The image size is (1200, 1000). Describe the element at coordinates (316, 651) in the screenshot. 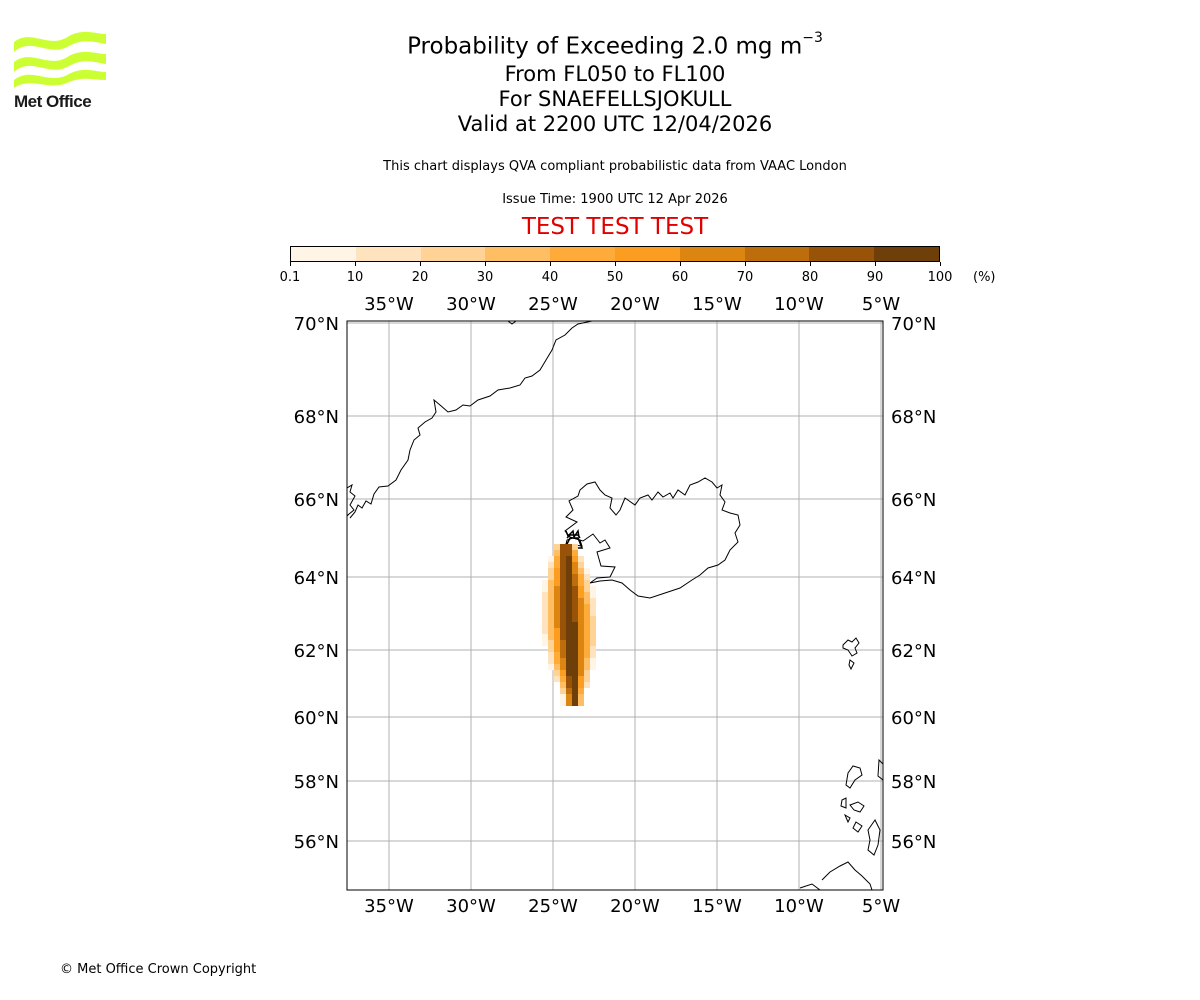

I see `lat-label-left: 62°N` at that location.